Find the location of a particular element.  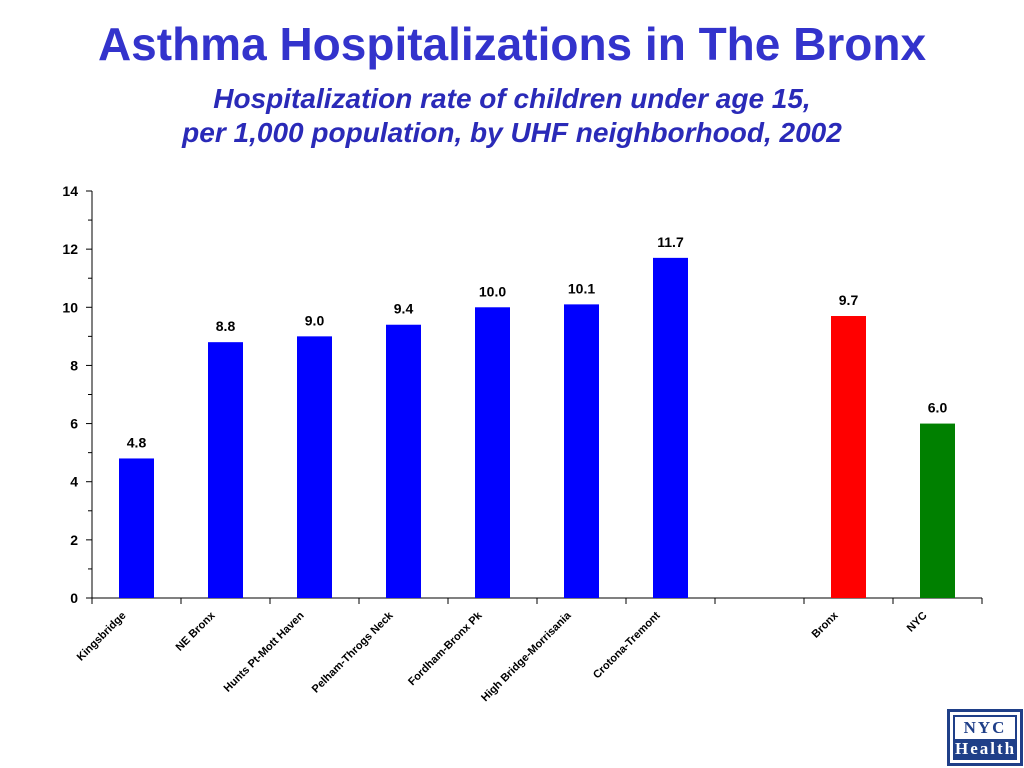

data-label: 9.0 is located at coordinates (315, 320).